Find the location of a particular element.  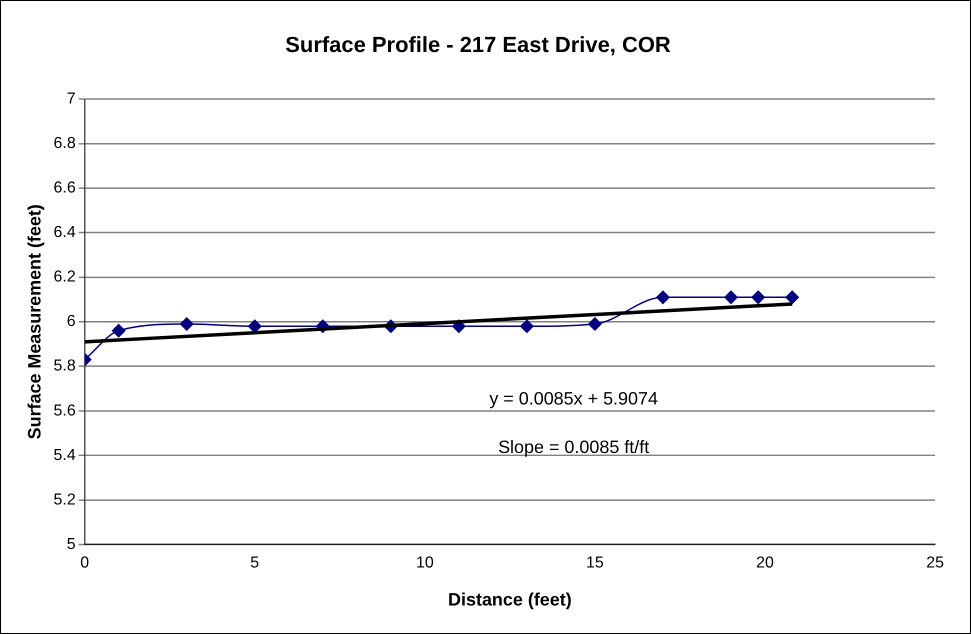

y-tick-label: 6 is located at coordinates (71, 321).